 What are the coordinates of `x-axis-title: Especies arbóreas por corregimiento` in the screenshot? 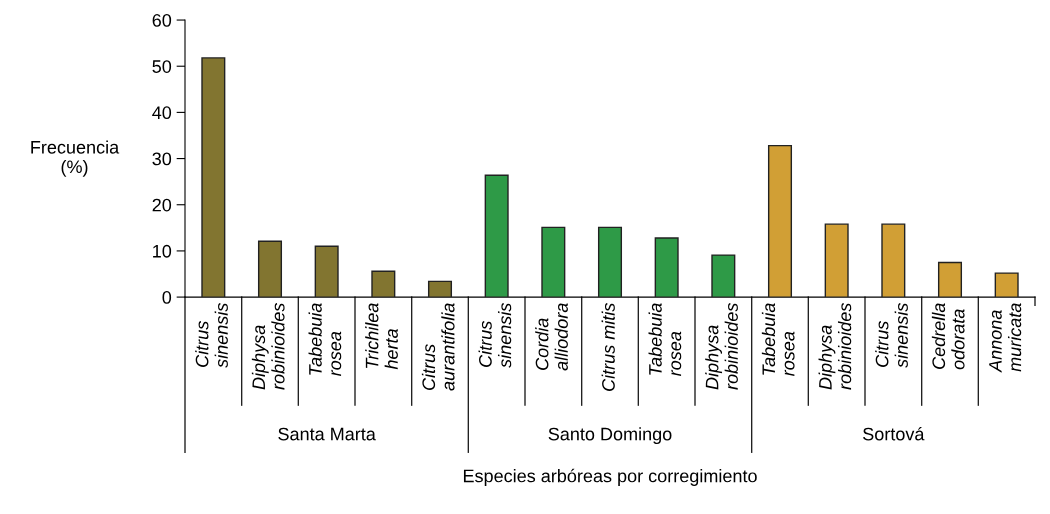 It's located at (610, 477).